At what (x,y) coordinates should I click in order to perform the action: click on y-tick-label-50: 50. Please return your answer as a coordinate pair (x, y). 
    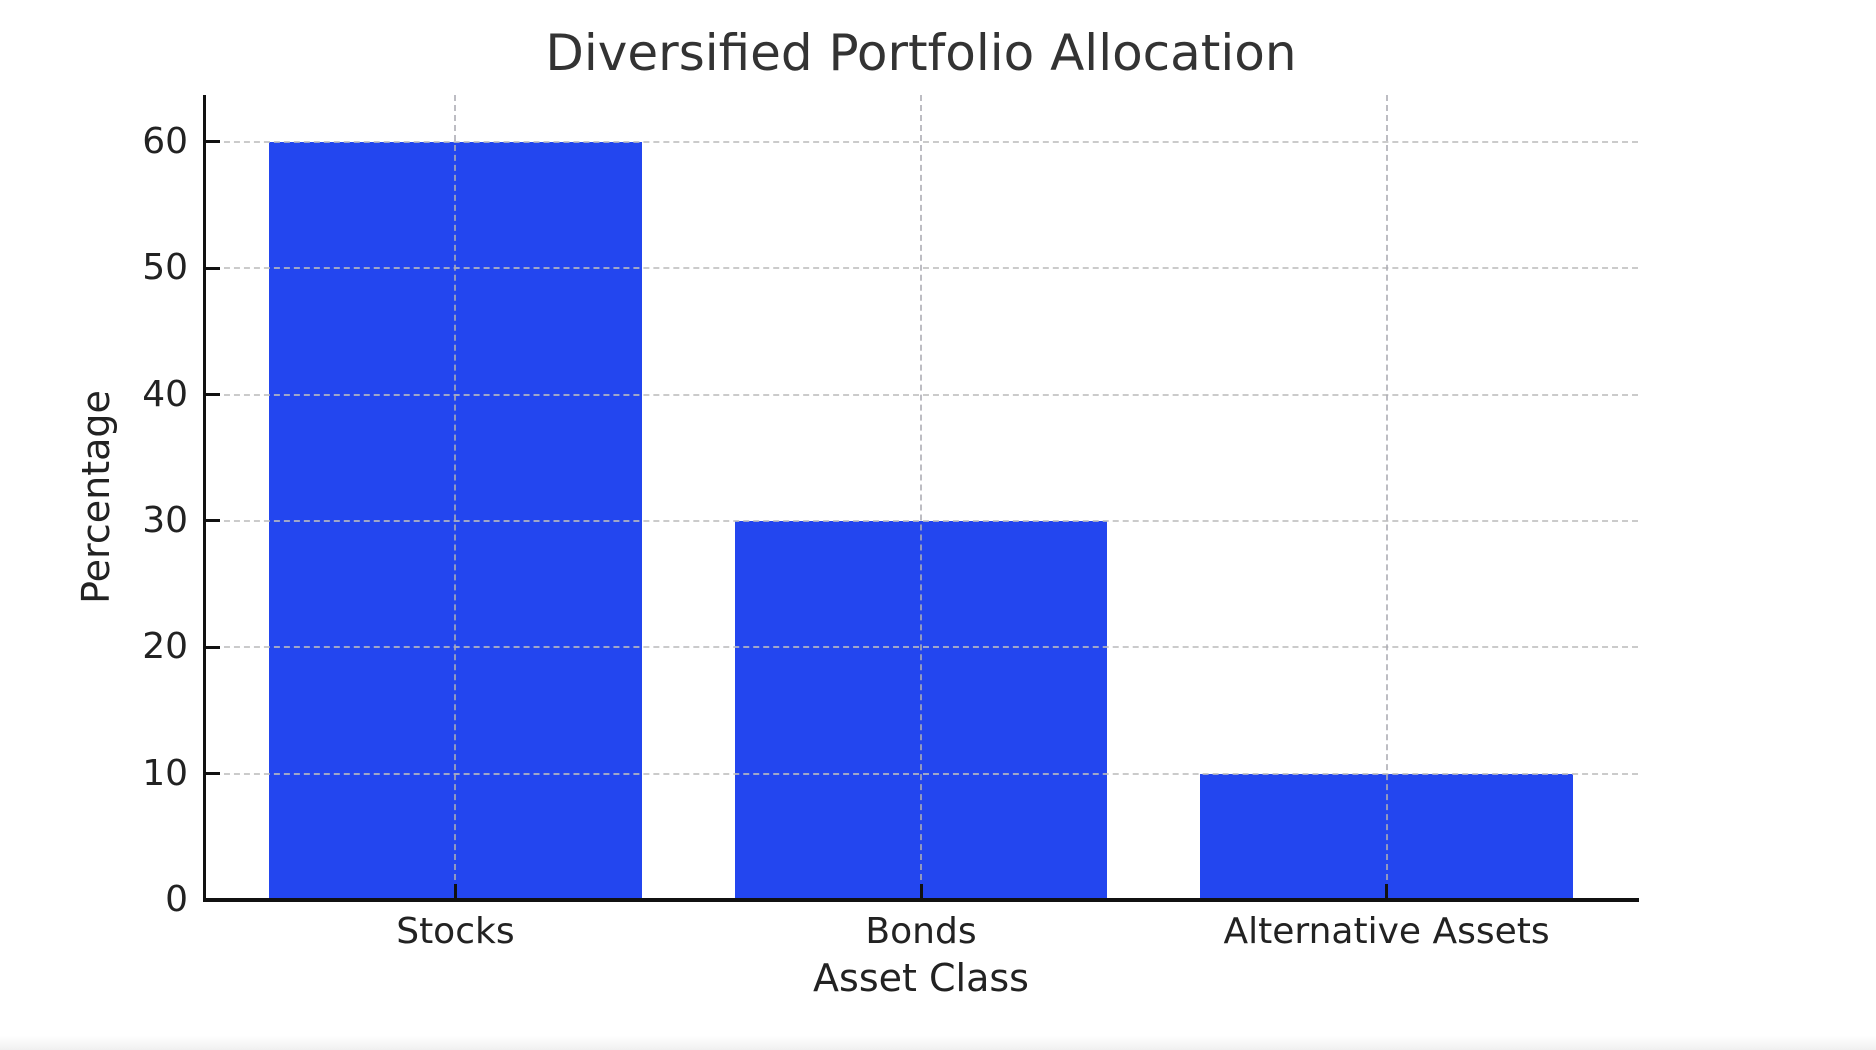
    Looking at the image, I should click on (165, 268).